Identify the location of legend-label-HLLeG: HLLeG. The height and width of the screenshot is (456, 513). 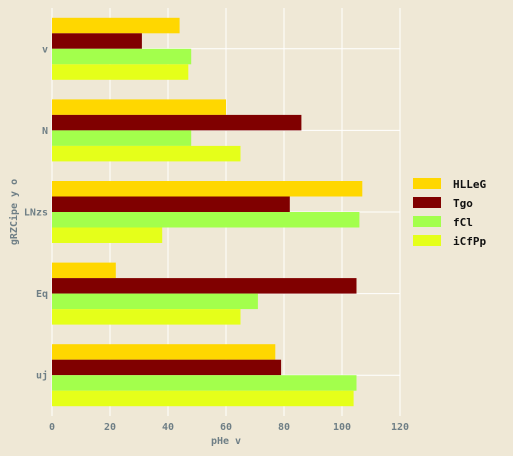
(469, 184).